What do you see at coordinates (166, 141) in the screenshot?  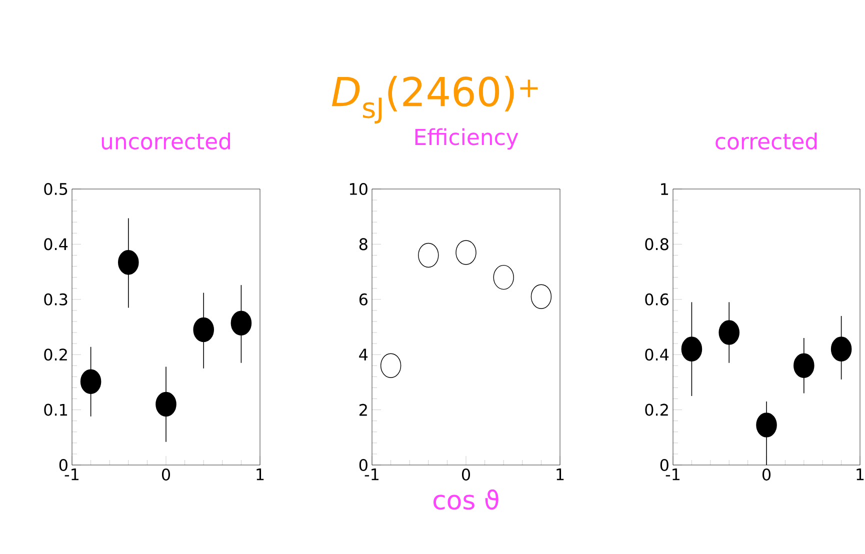 I see `chart-subtitle: uncorrected` at bounding box center [166, 141].